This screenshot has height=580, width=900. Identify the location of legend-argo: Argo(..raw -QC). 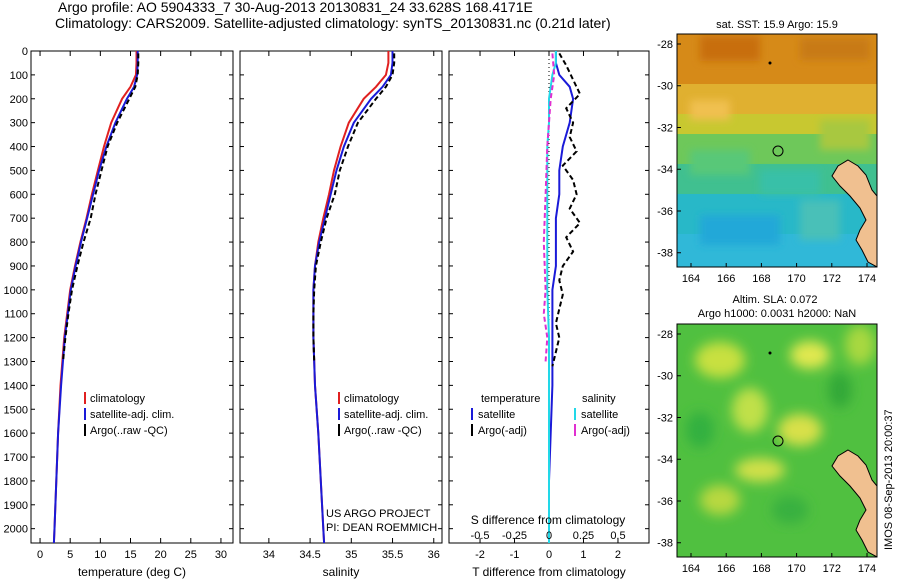
(383, 431).